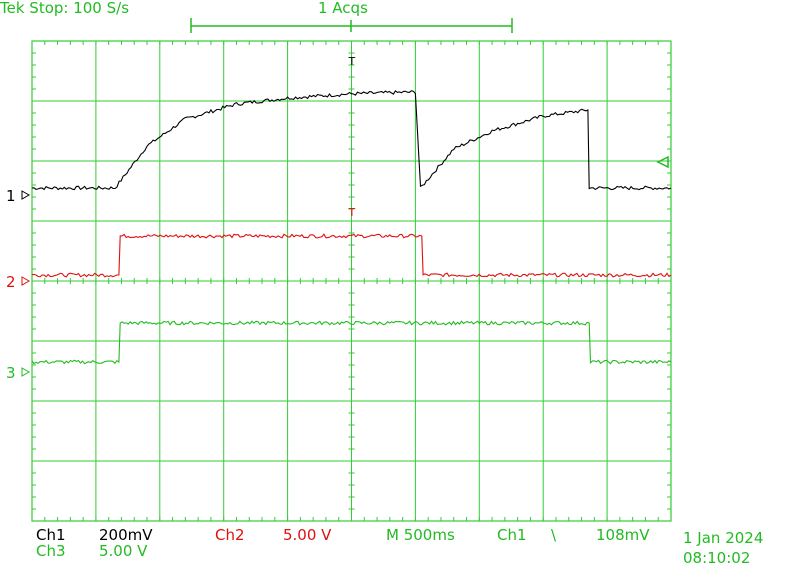 This screenshot has height=567, width=788. Describe the element at coordinates (51, 535) in the screenshot. I see `ch1-label: Ch1` at that location.